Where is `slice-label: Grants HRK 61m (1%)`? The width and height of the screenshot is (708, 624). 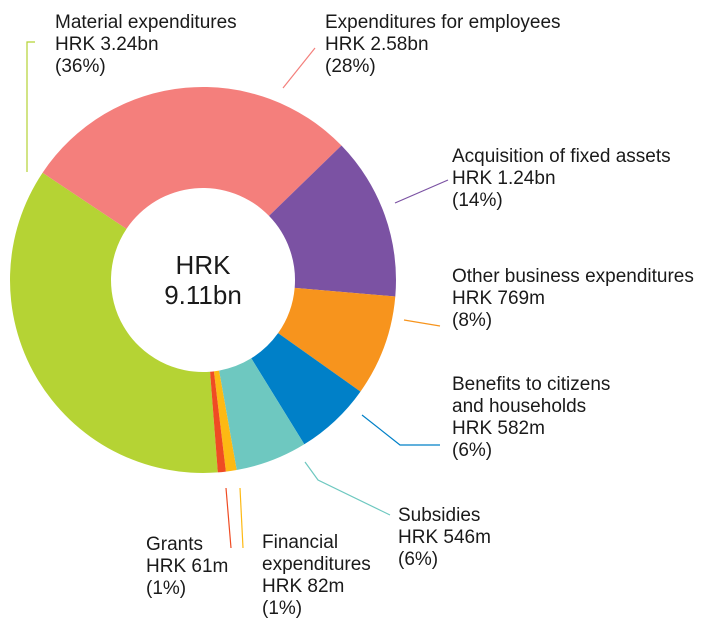 slice-label: Grants HRK 61m (1%) is located at coordinates (187, 567).